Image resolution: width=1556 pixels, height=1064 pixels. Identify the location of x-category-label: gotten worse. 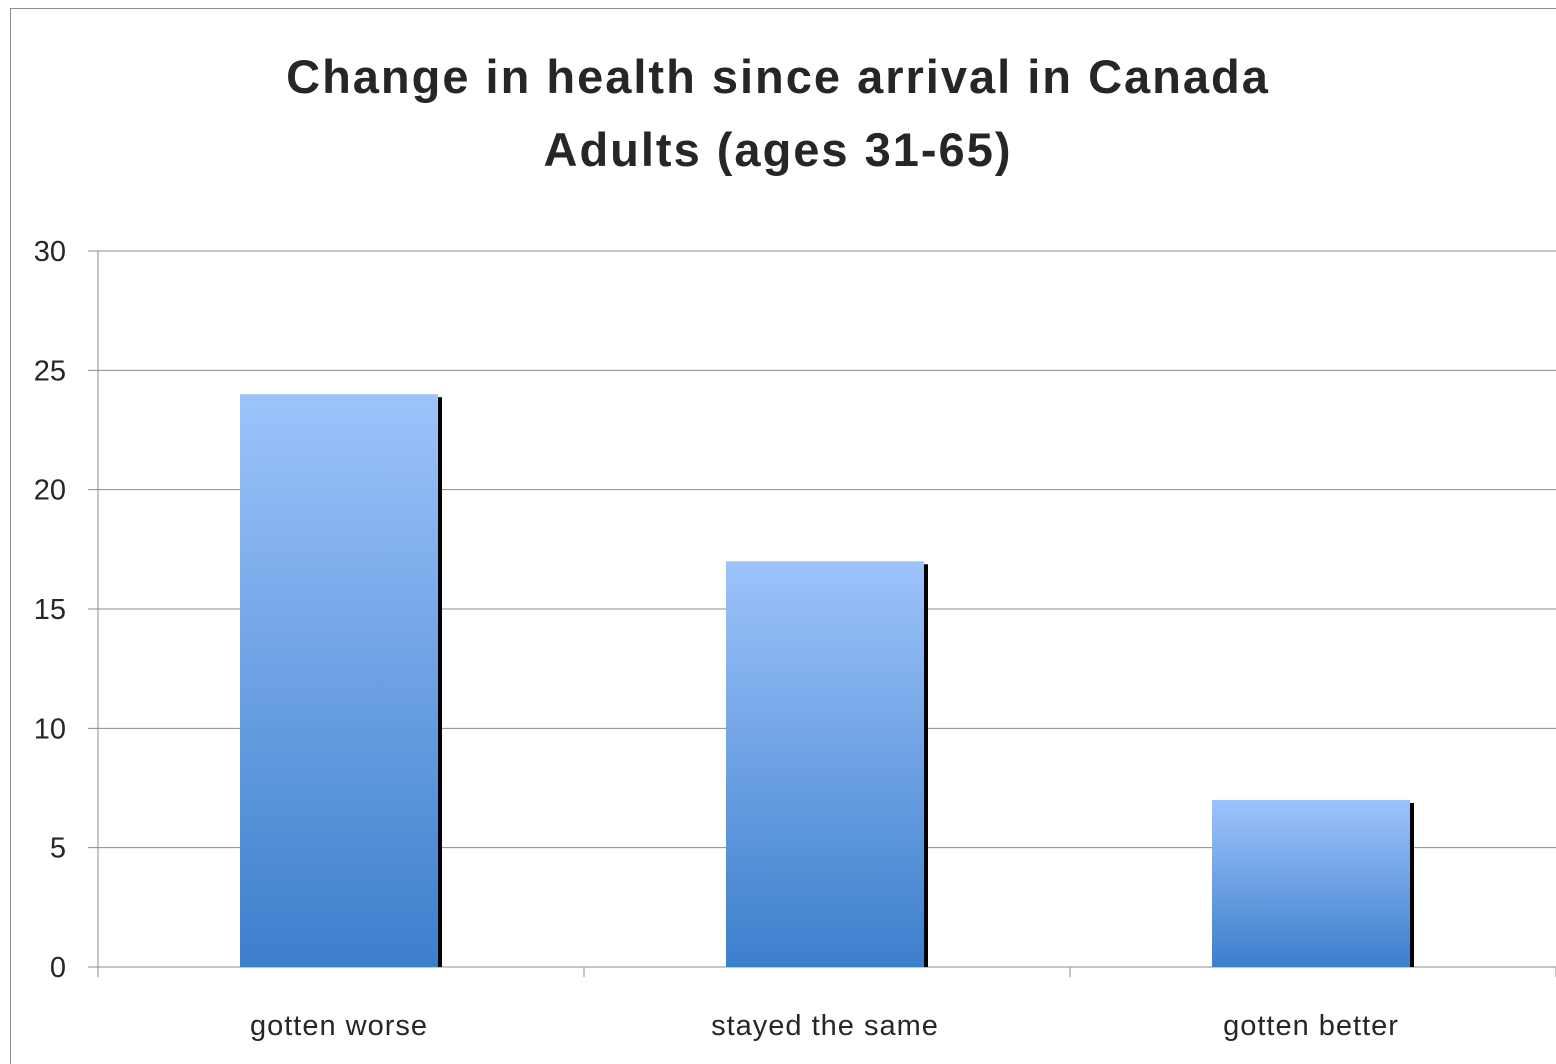
(339, 1026).